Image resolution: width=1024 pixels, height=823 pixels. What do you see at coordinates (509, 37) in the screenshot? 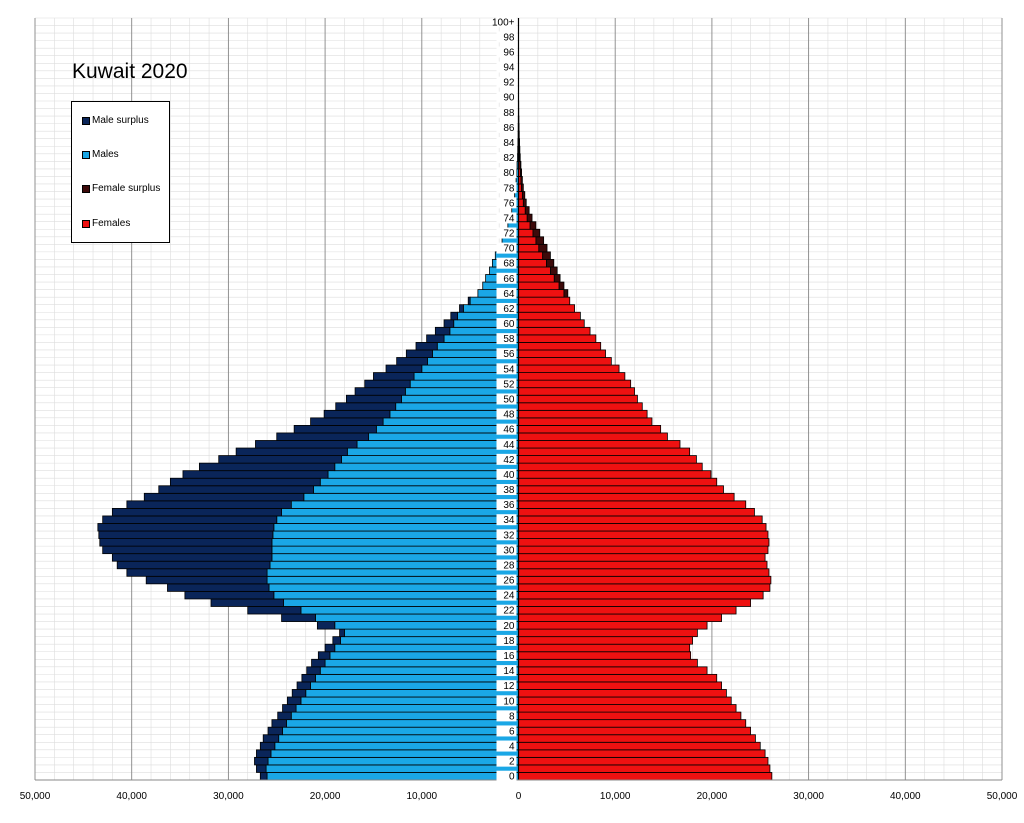
I see `y-tick-label: 98` at bounding box center [509, 37].